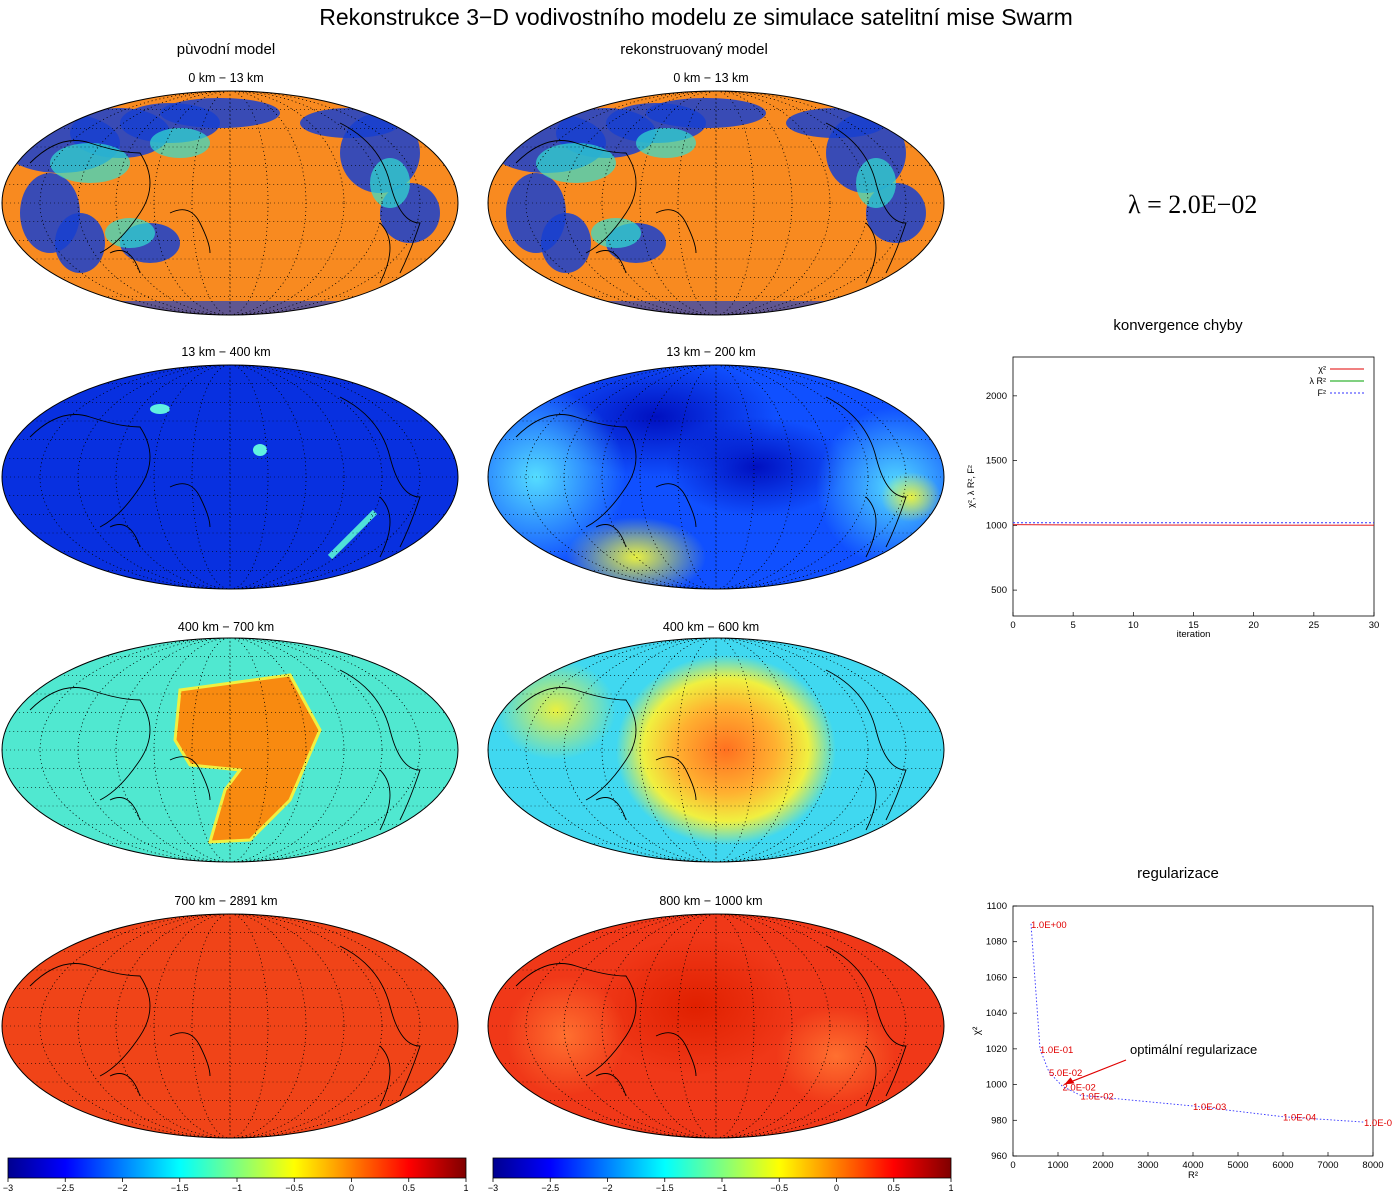  I want to click on map-title: 0 km − 13 km, so click(226, 78).